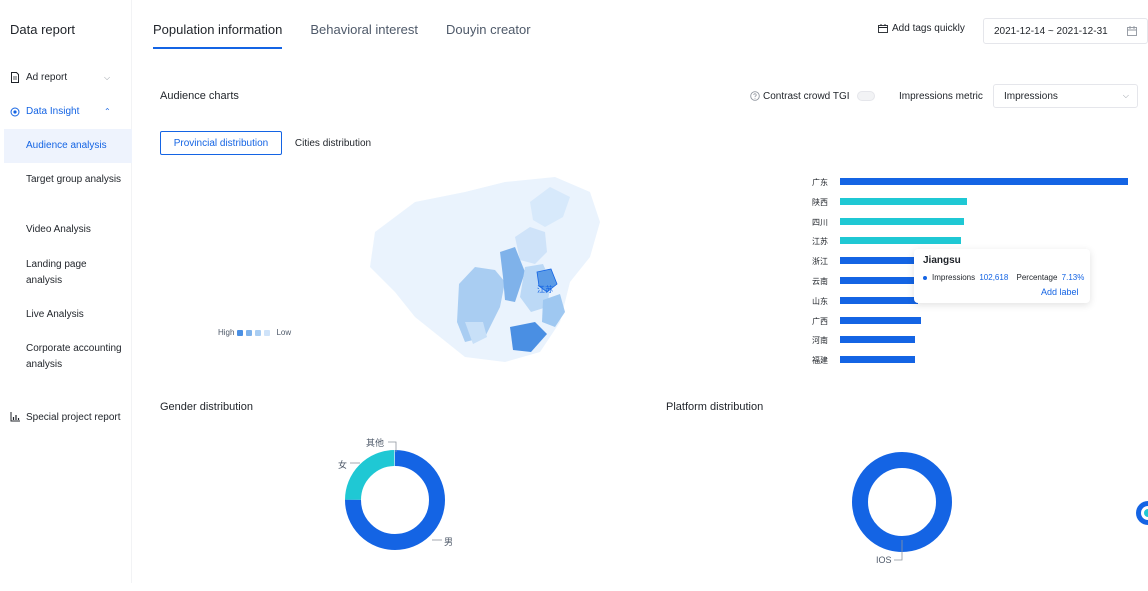 This screenshot has width=1148, height=591. Describe the element at coordinates (884, 560) in the screenshot. I see `platform-label-ios: IOS` at that location.